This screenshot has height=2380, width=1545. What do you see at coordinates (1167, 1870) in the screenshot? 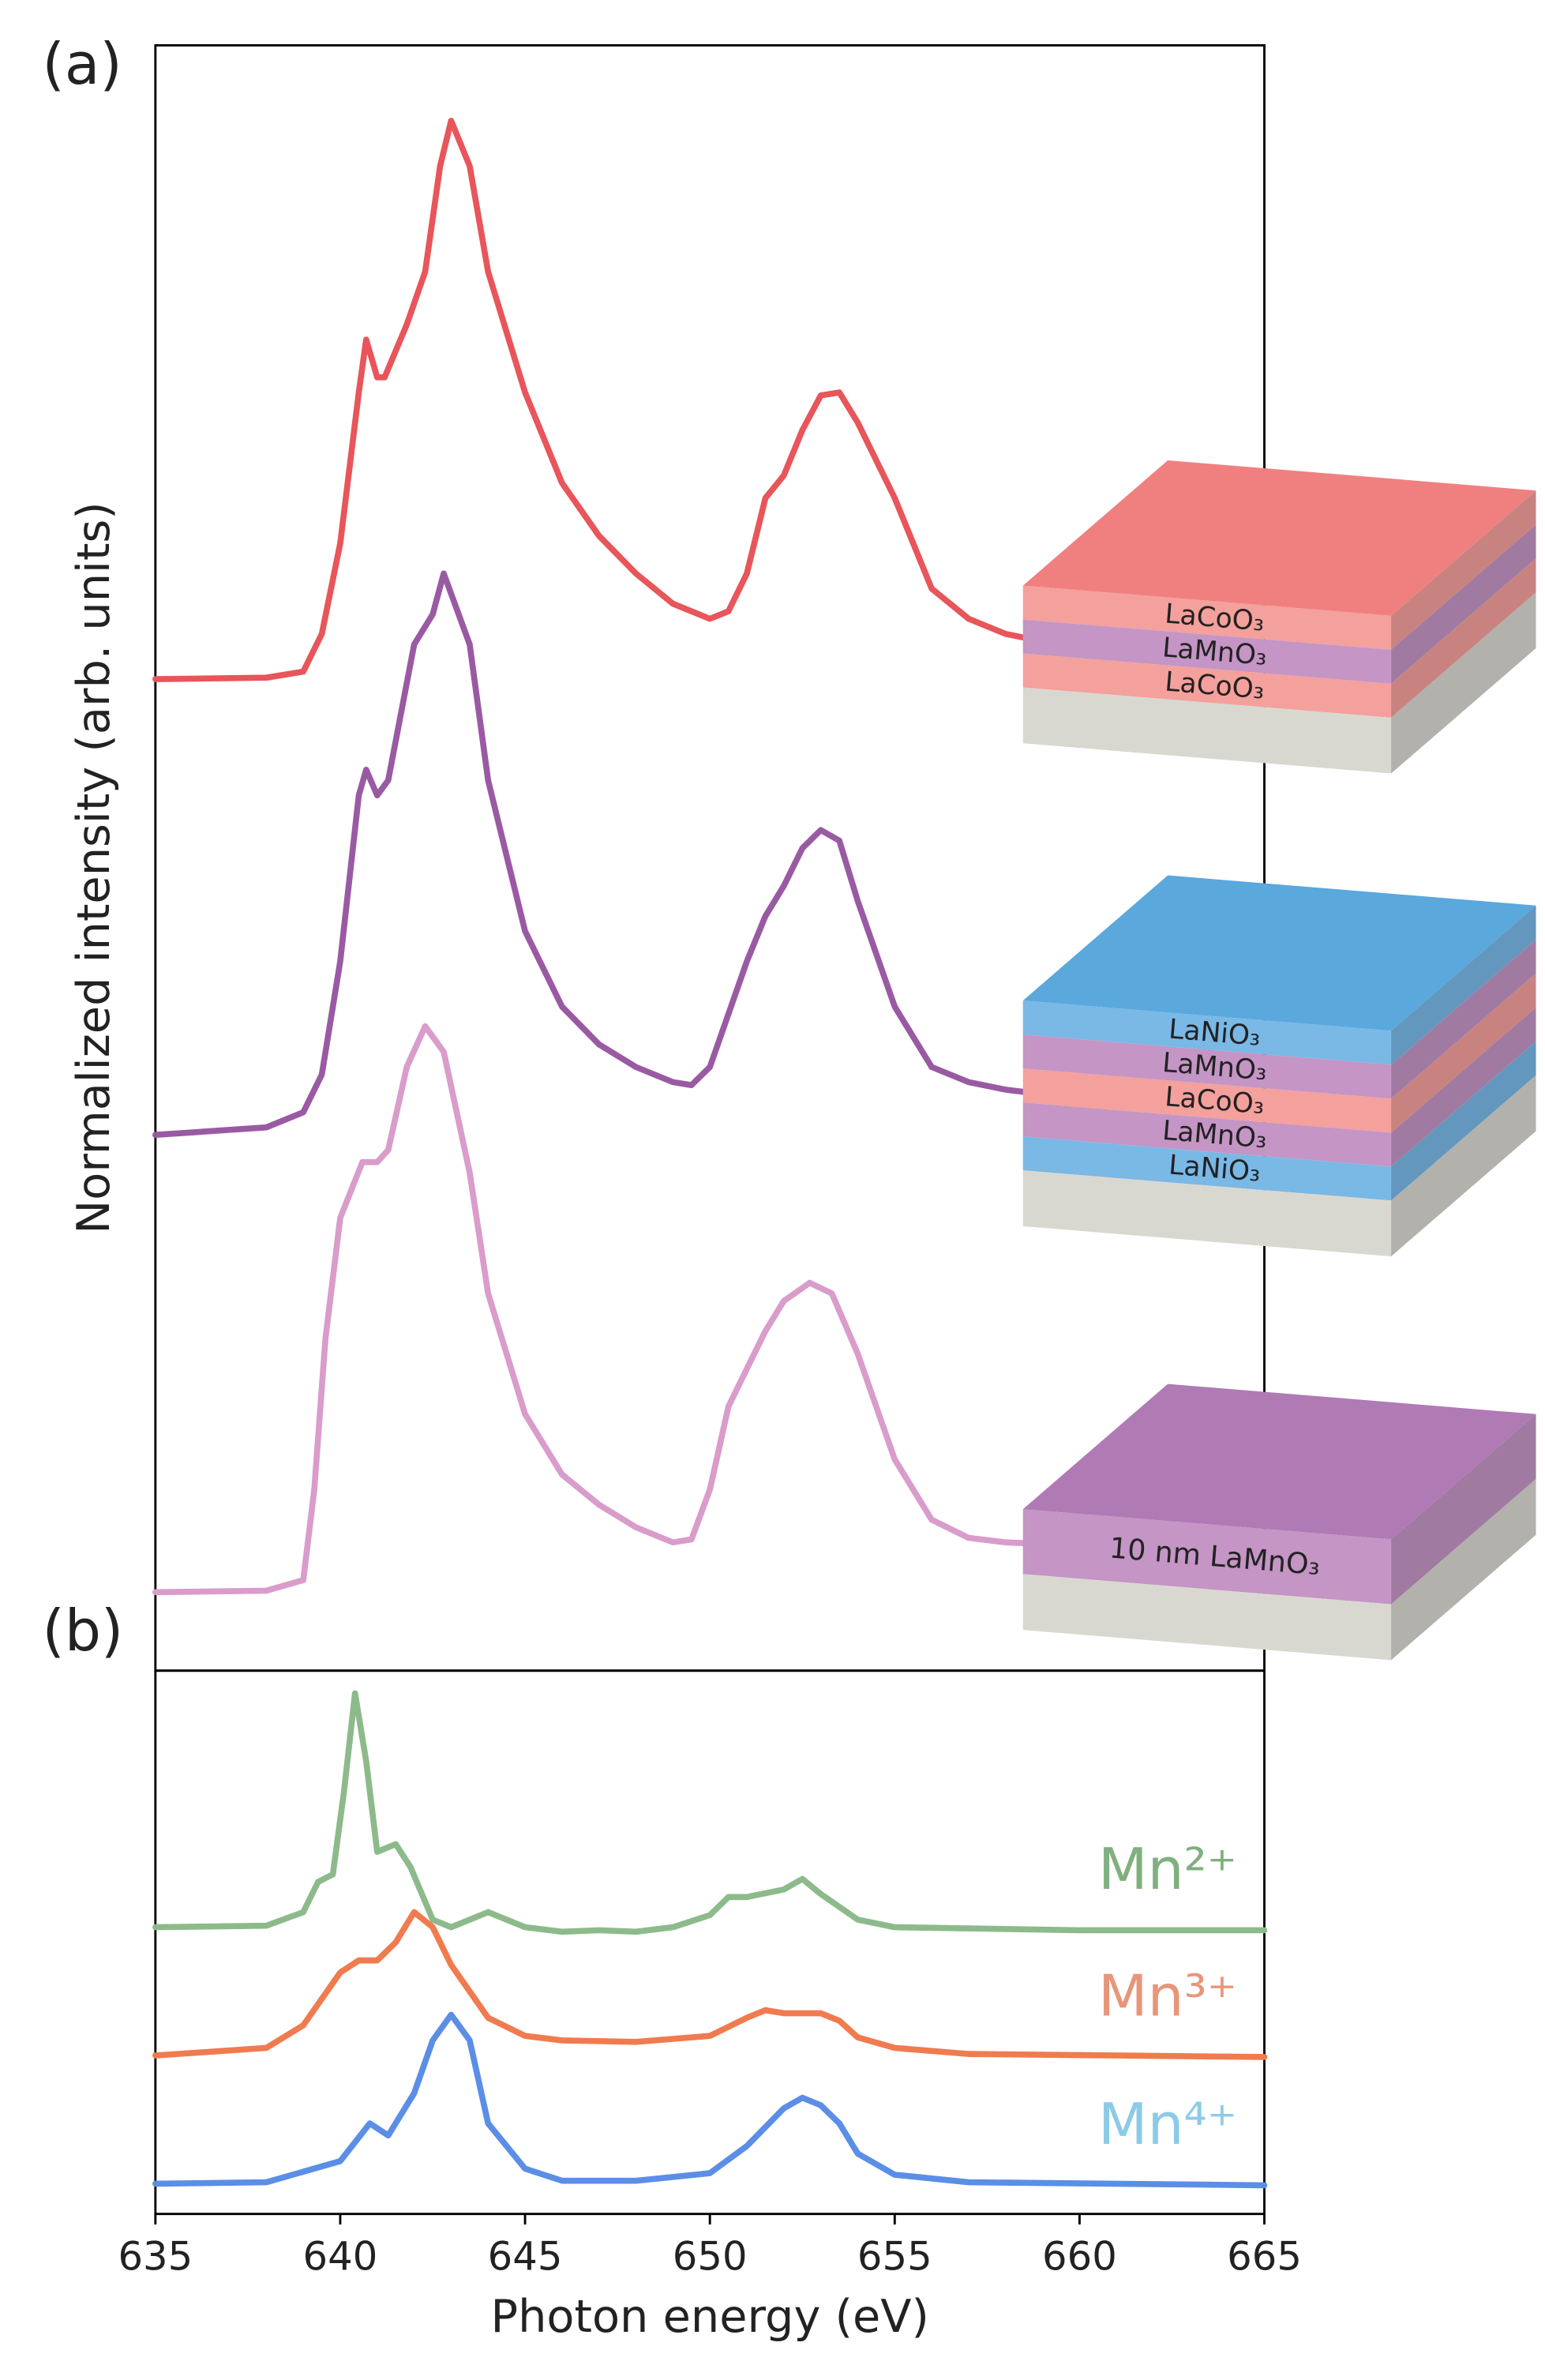
I see `series-label: Mn²⁺` at bounding box center [1167, 1870].